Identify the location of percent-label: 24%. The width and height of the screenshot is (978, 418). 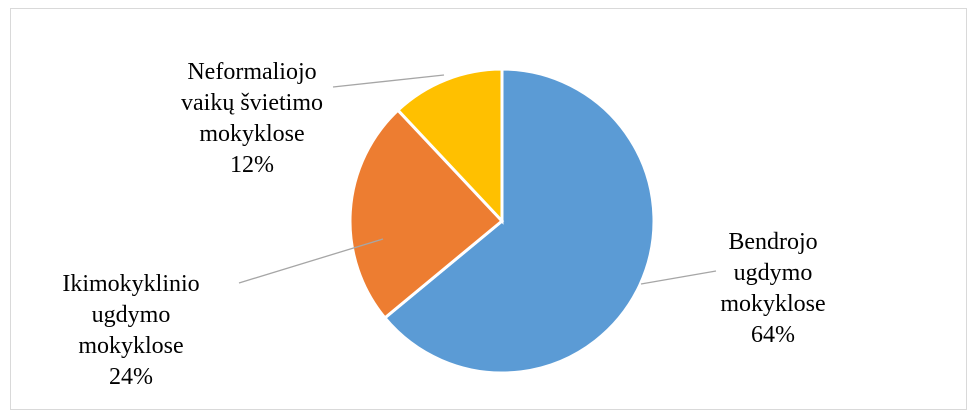
(131, 377).